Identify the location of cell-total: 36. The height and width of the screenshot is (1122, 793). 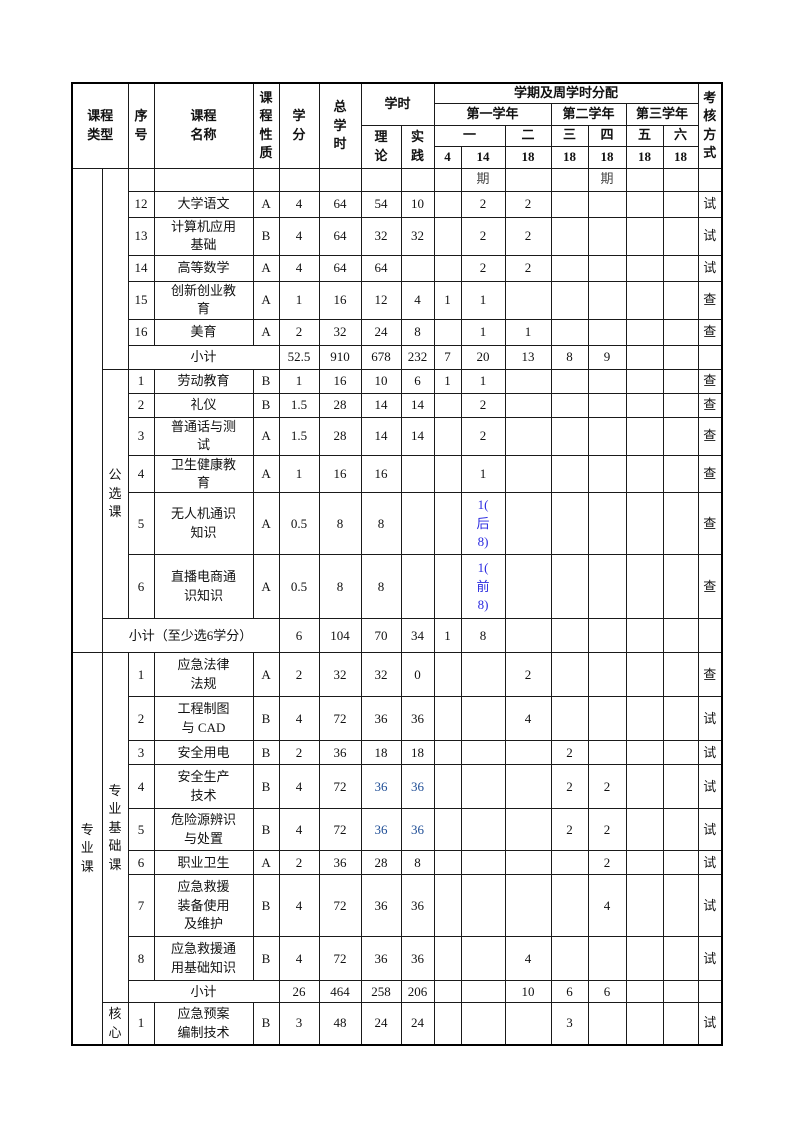
(340, 863).